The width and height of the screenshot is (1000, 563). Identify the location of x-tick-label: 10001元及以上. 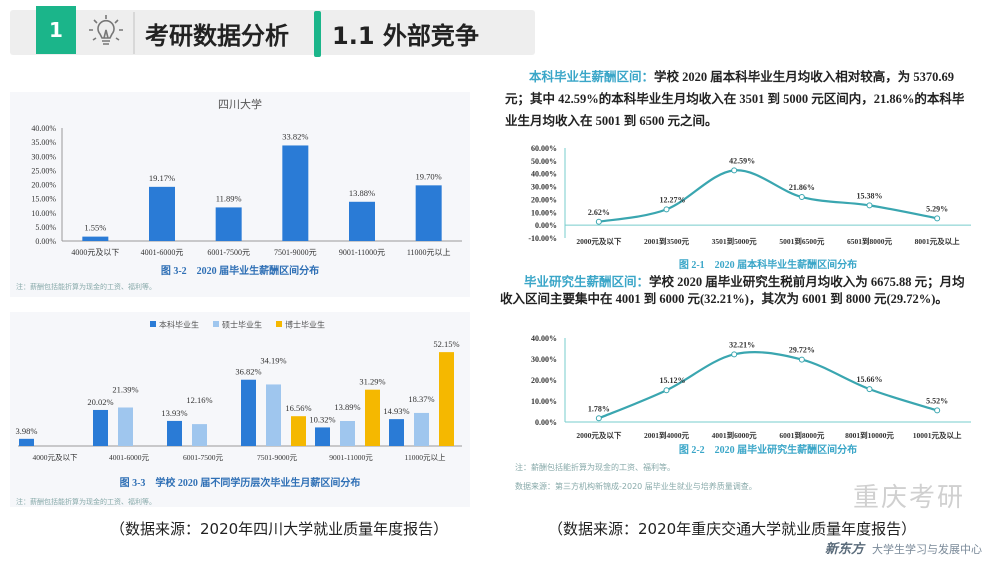
(937, 435).